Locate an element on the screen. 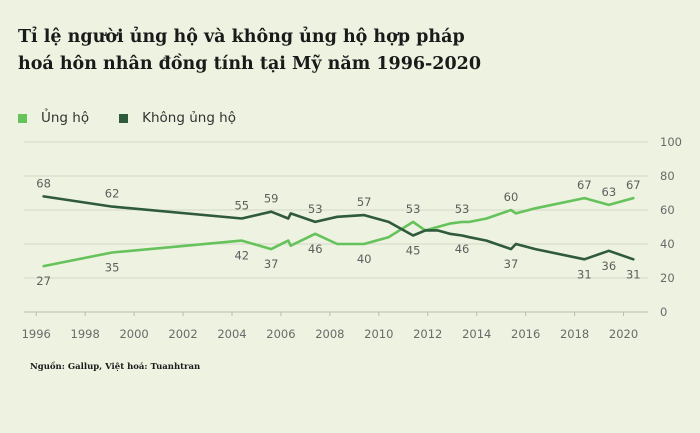  y-tick-label-0: 0 is located at coordinates (663, 312).